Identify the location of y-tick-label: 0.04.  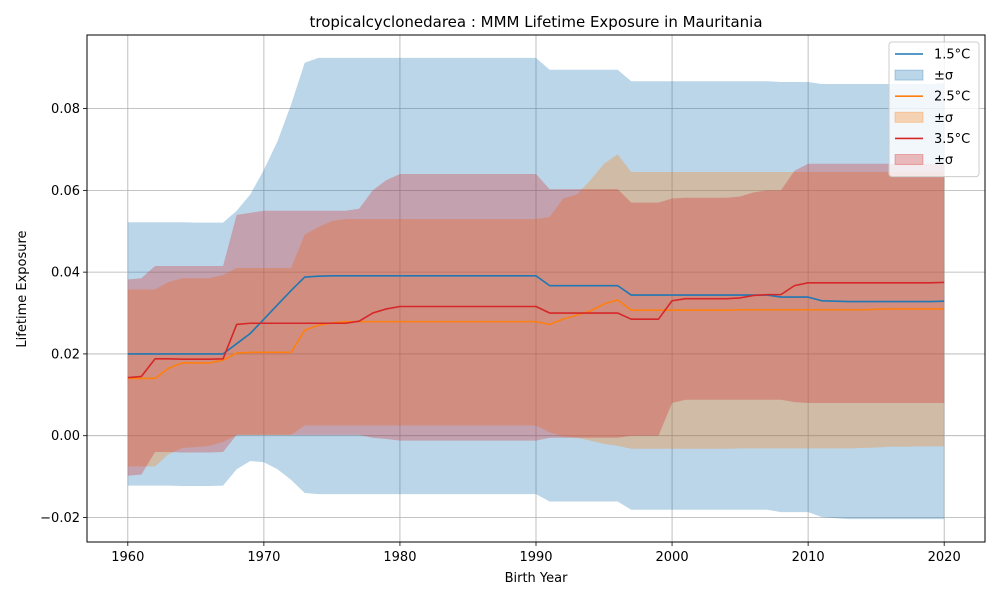
(65, 273).